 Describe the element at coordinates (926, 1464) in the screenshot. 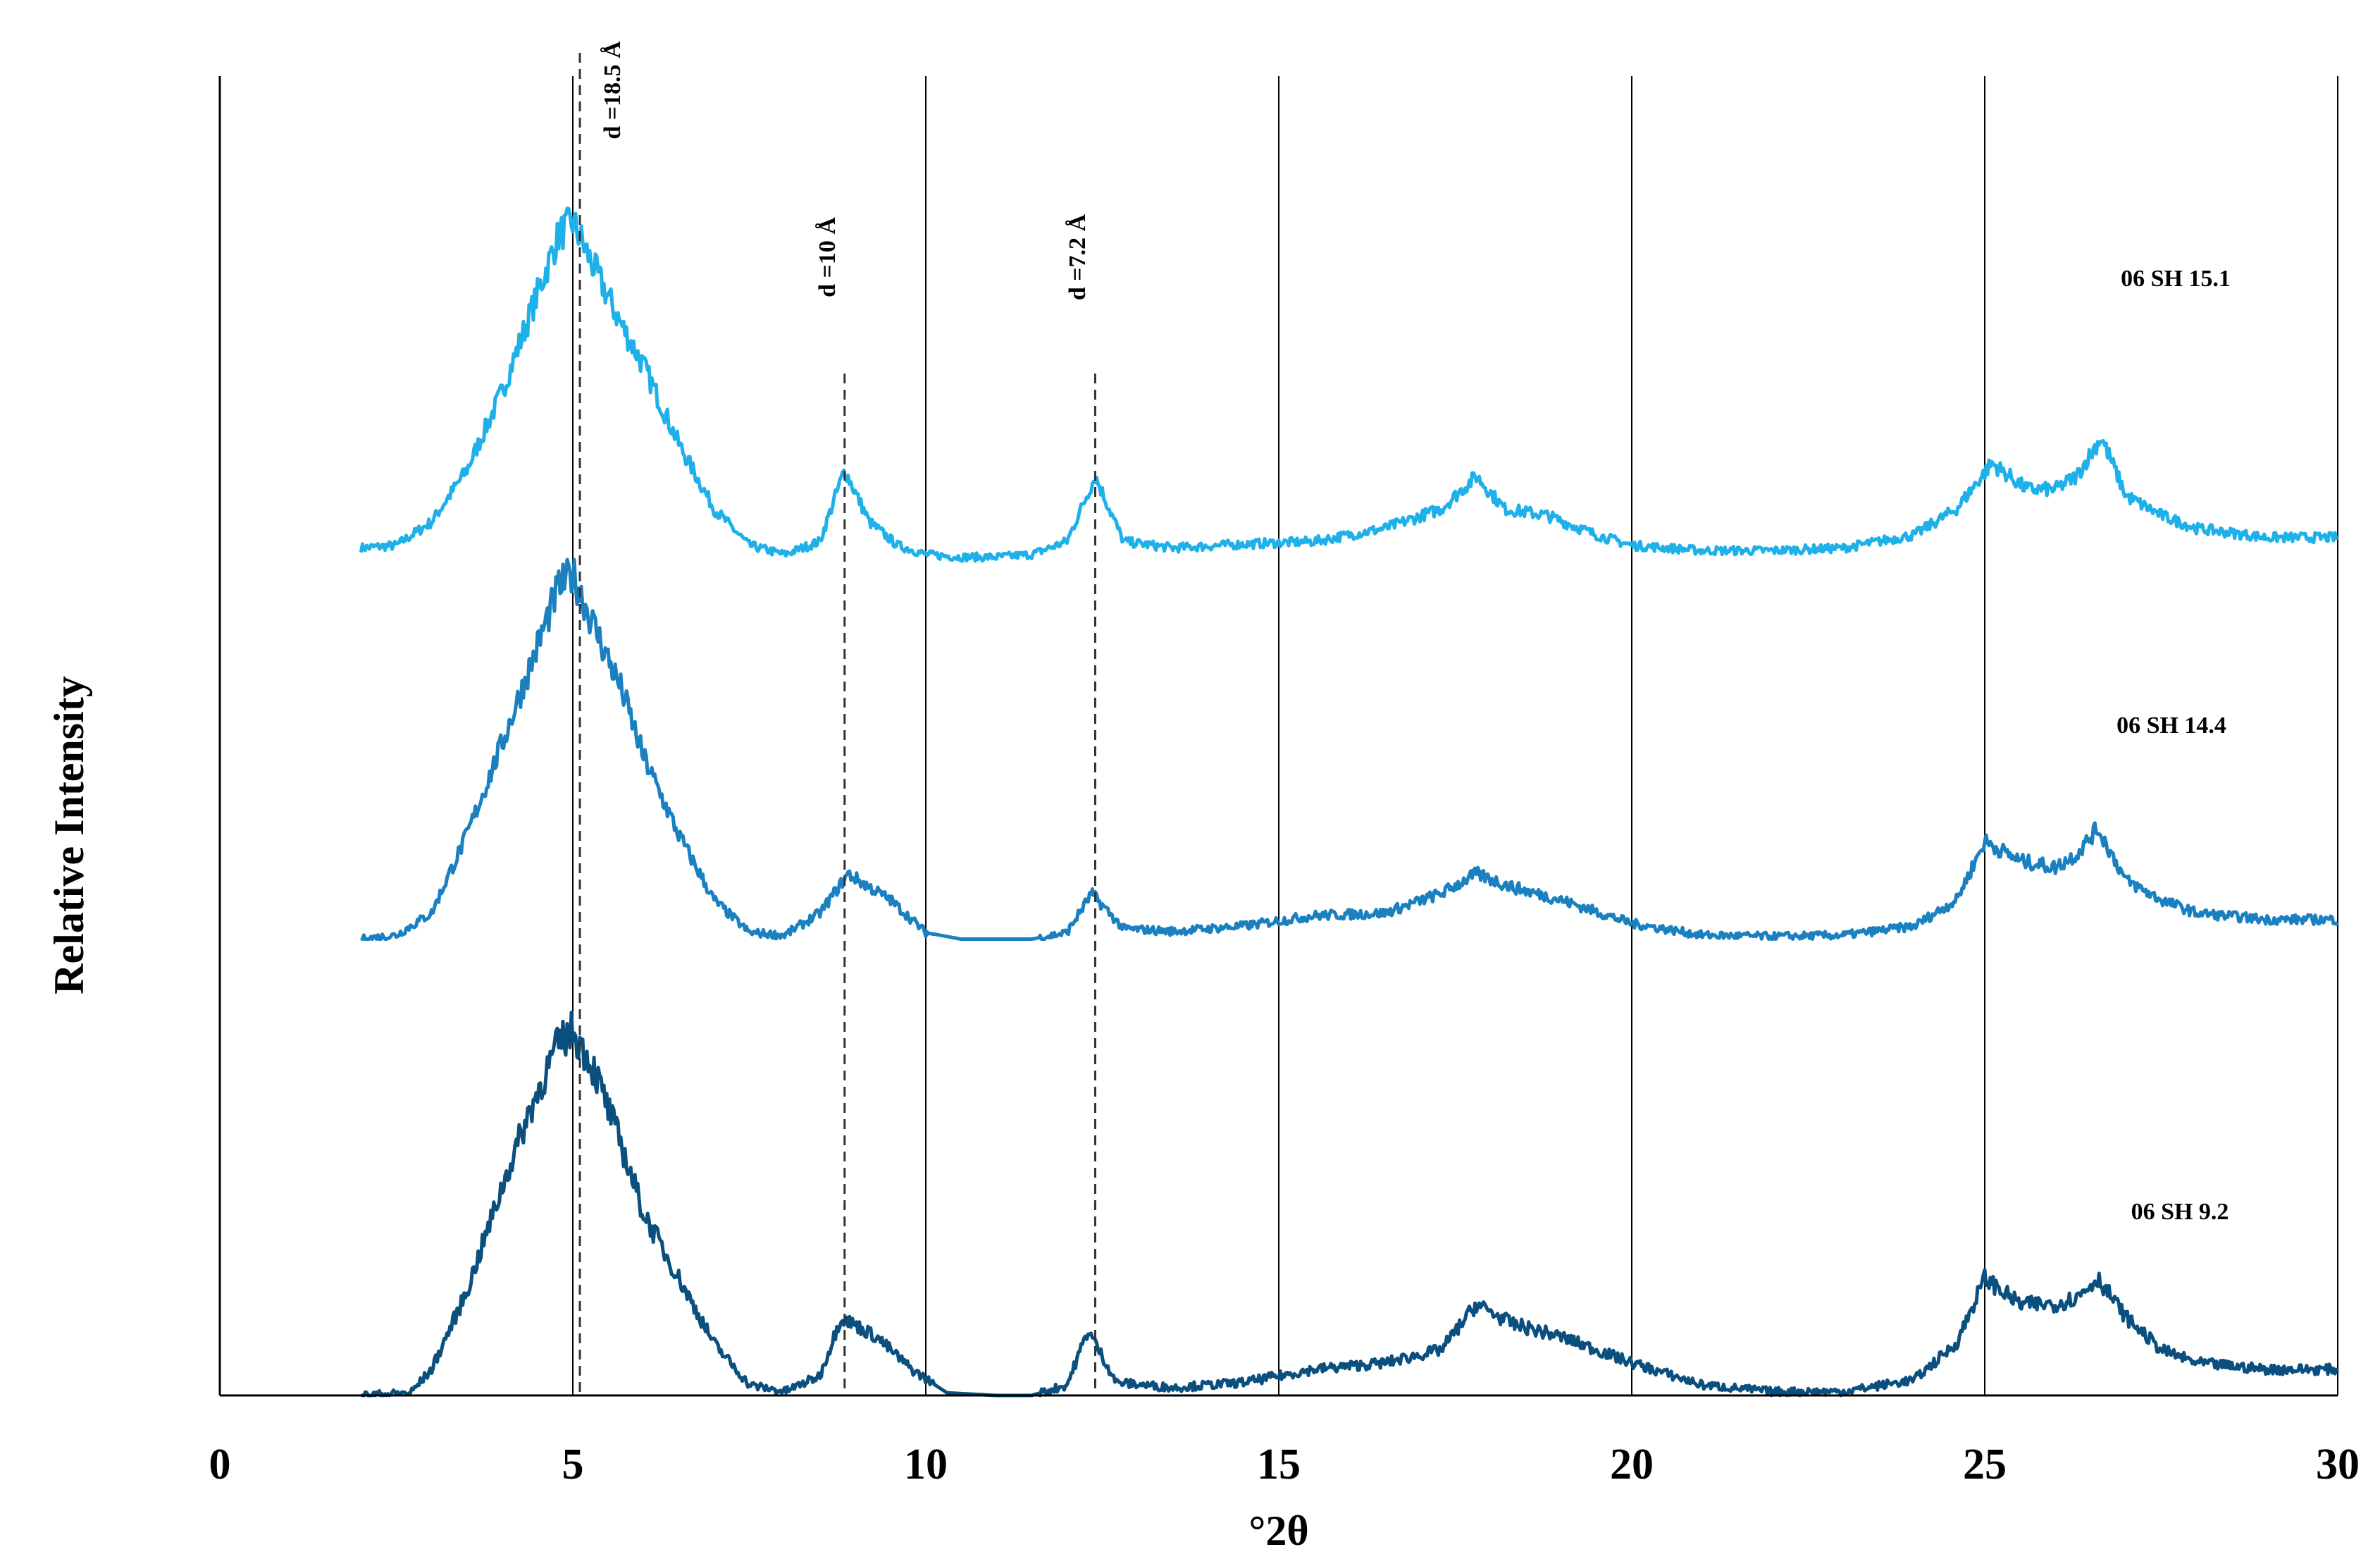

I see `x-tick-label: 10` at that location.